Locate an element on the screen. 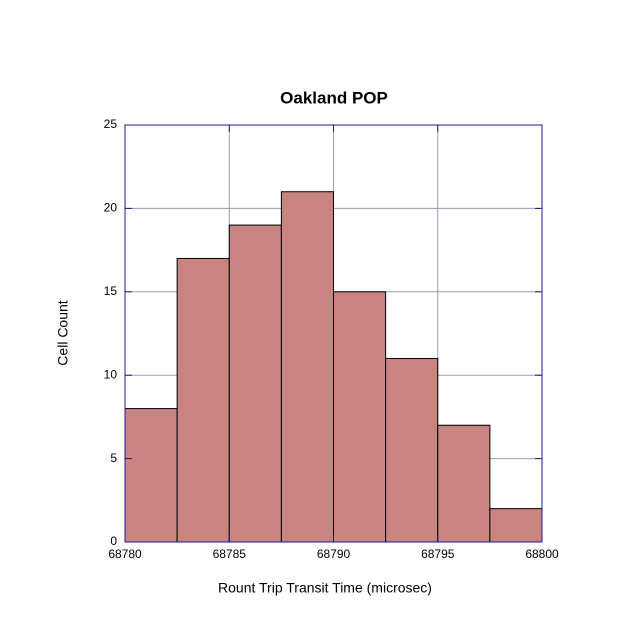 This screenshot has height=625, width=625. x-tick-label: 68780 is located at coordinates (125, 554).